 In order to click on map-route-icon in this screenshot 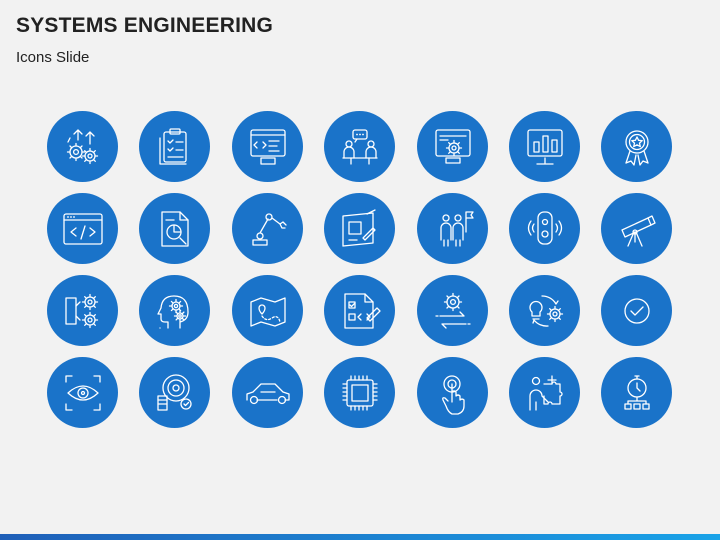, I will do `click(268, 311)`.